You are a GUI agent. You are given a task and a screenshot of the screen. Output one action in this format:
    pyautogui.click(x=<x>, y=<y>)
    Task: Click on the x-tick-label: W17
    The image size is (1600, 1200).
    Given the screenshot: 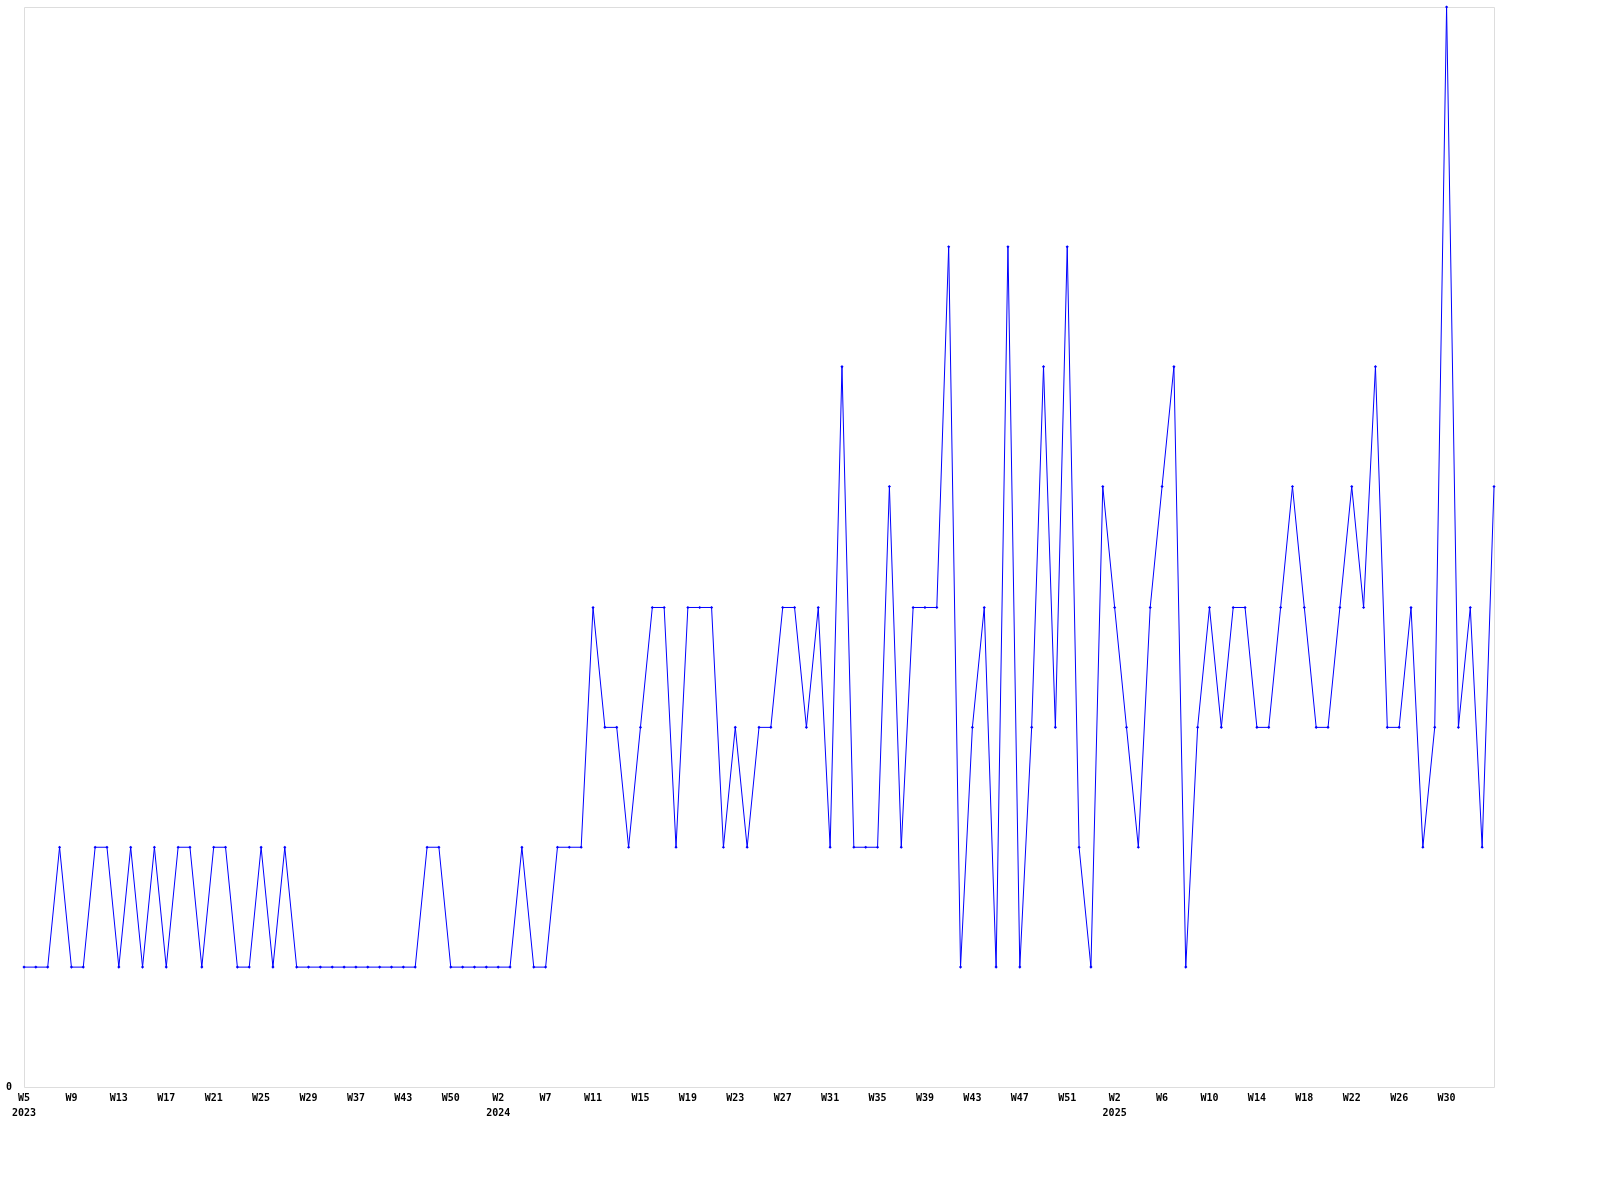 What is the action you would take?
    pyautogui.click(x=166, y=1097)
    